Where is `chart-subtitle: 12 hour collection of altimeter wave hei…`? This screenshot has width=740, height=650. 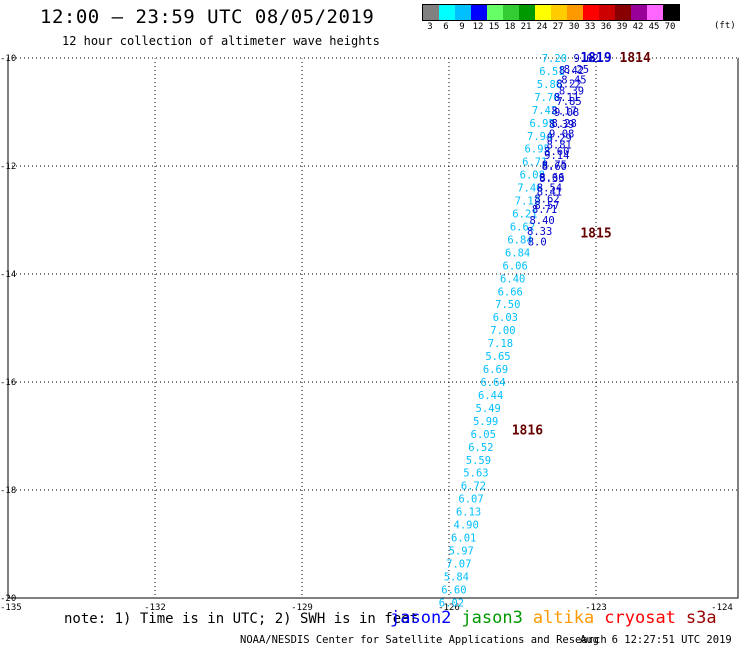
chart-subtitle: 12 hour collection of altimeter wave hei… is located at coordinates (221, 41).